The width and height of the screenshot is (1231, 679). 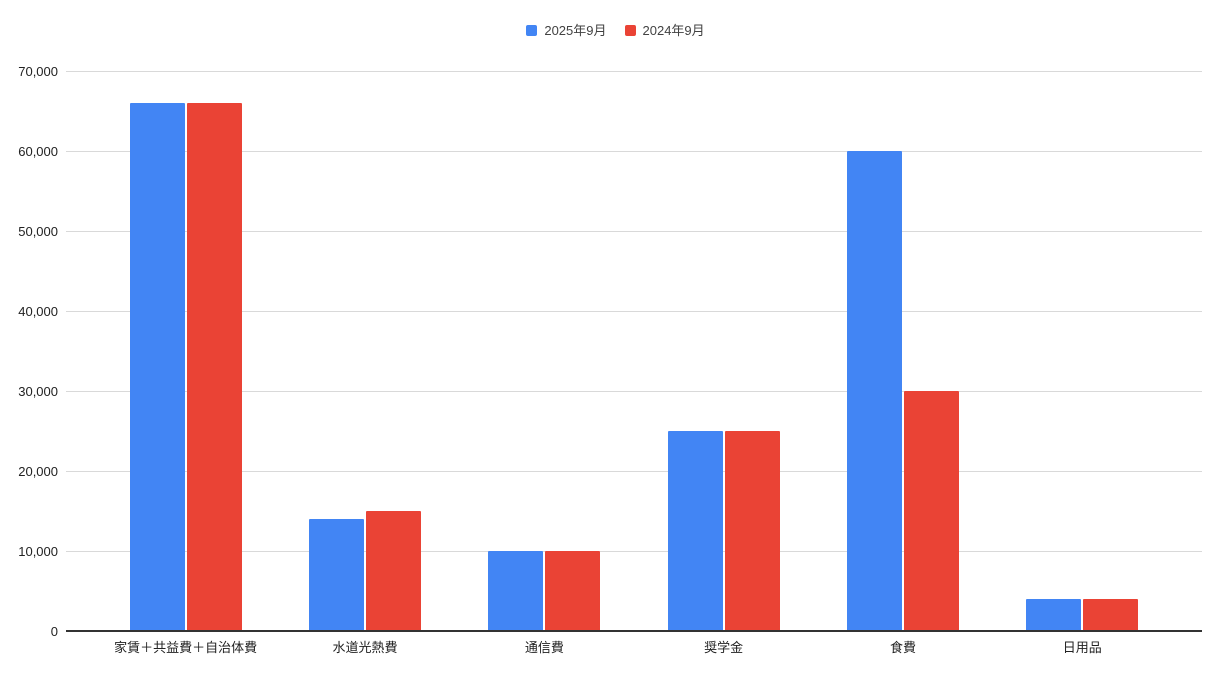 I want to click on bar-2025年9月-食費, so click(x=874, y=391).